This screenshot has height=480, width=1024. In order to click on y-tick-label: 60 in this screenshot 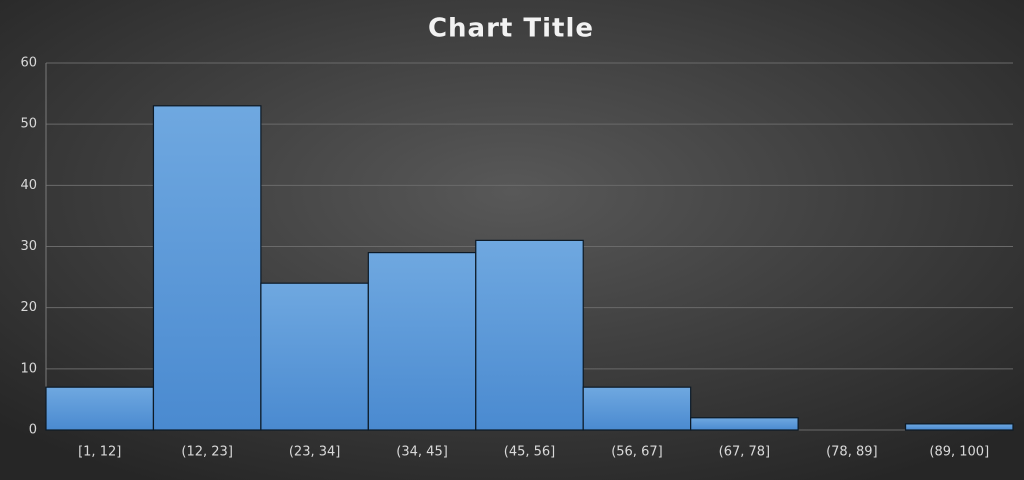, I will do `click(28, 63)`.